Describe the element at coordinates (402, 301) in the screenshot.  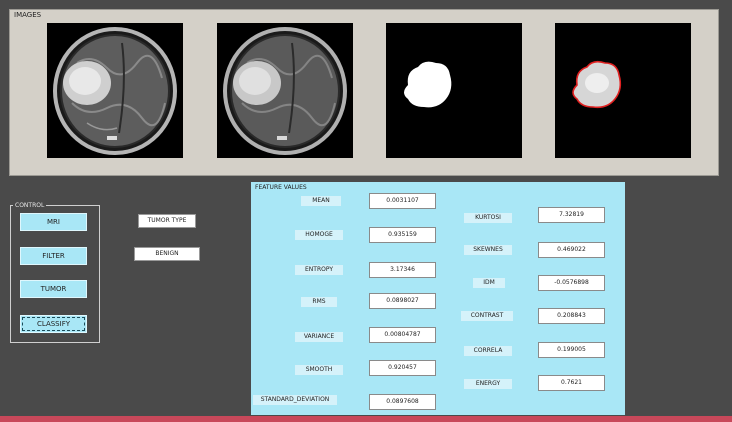
I see `feature-value-rms: 0.0898027` at that location.